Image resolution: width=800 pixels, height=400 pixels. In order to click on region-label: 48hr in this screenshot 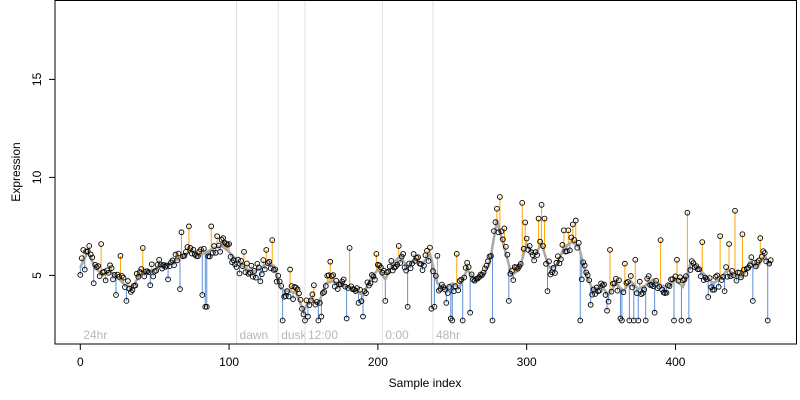, I will do `click(448, 335)`.